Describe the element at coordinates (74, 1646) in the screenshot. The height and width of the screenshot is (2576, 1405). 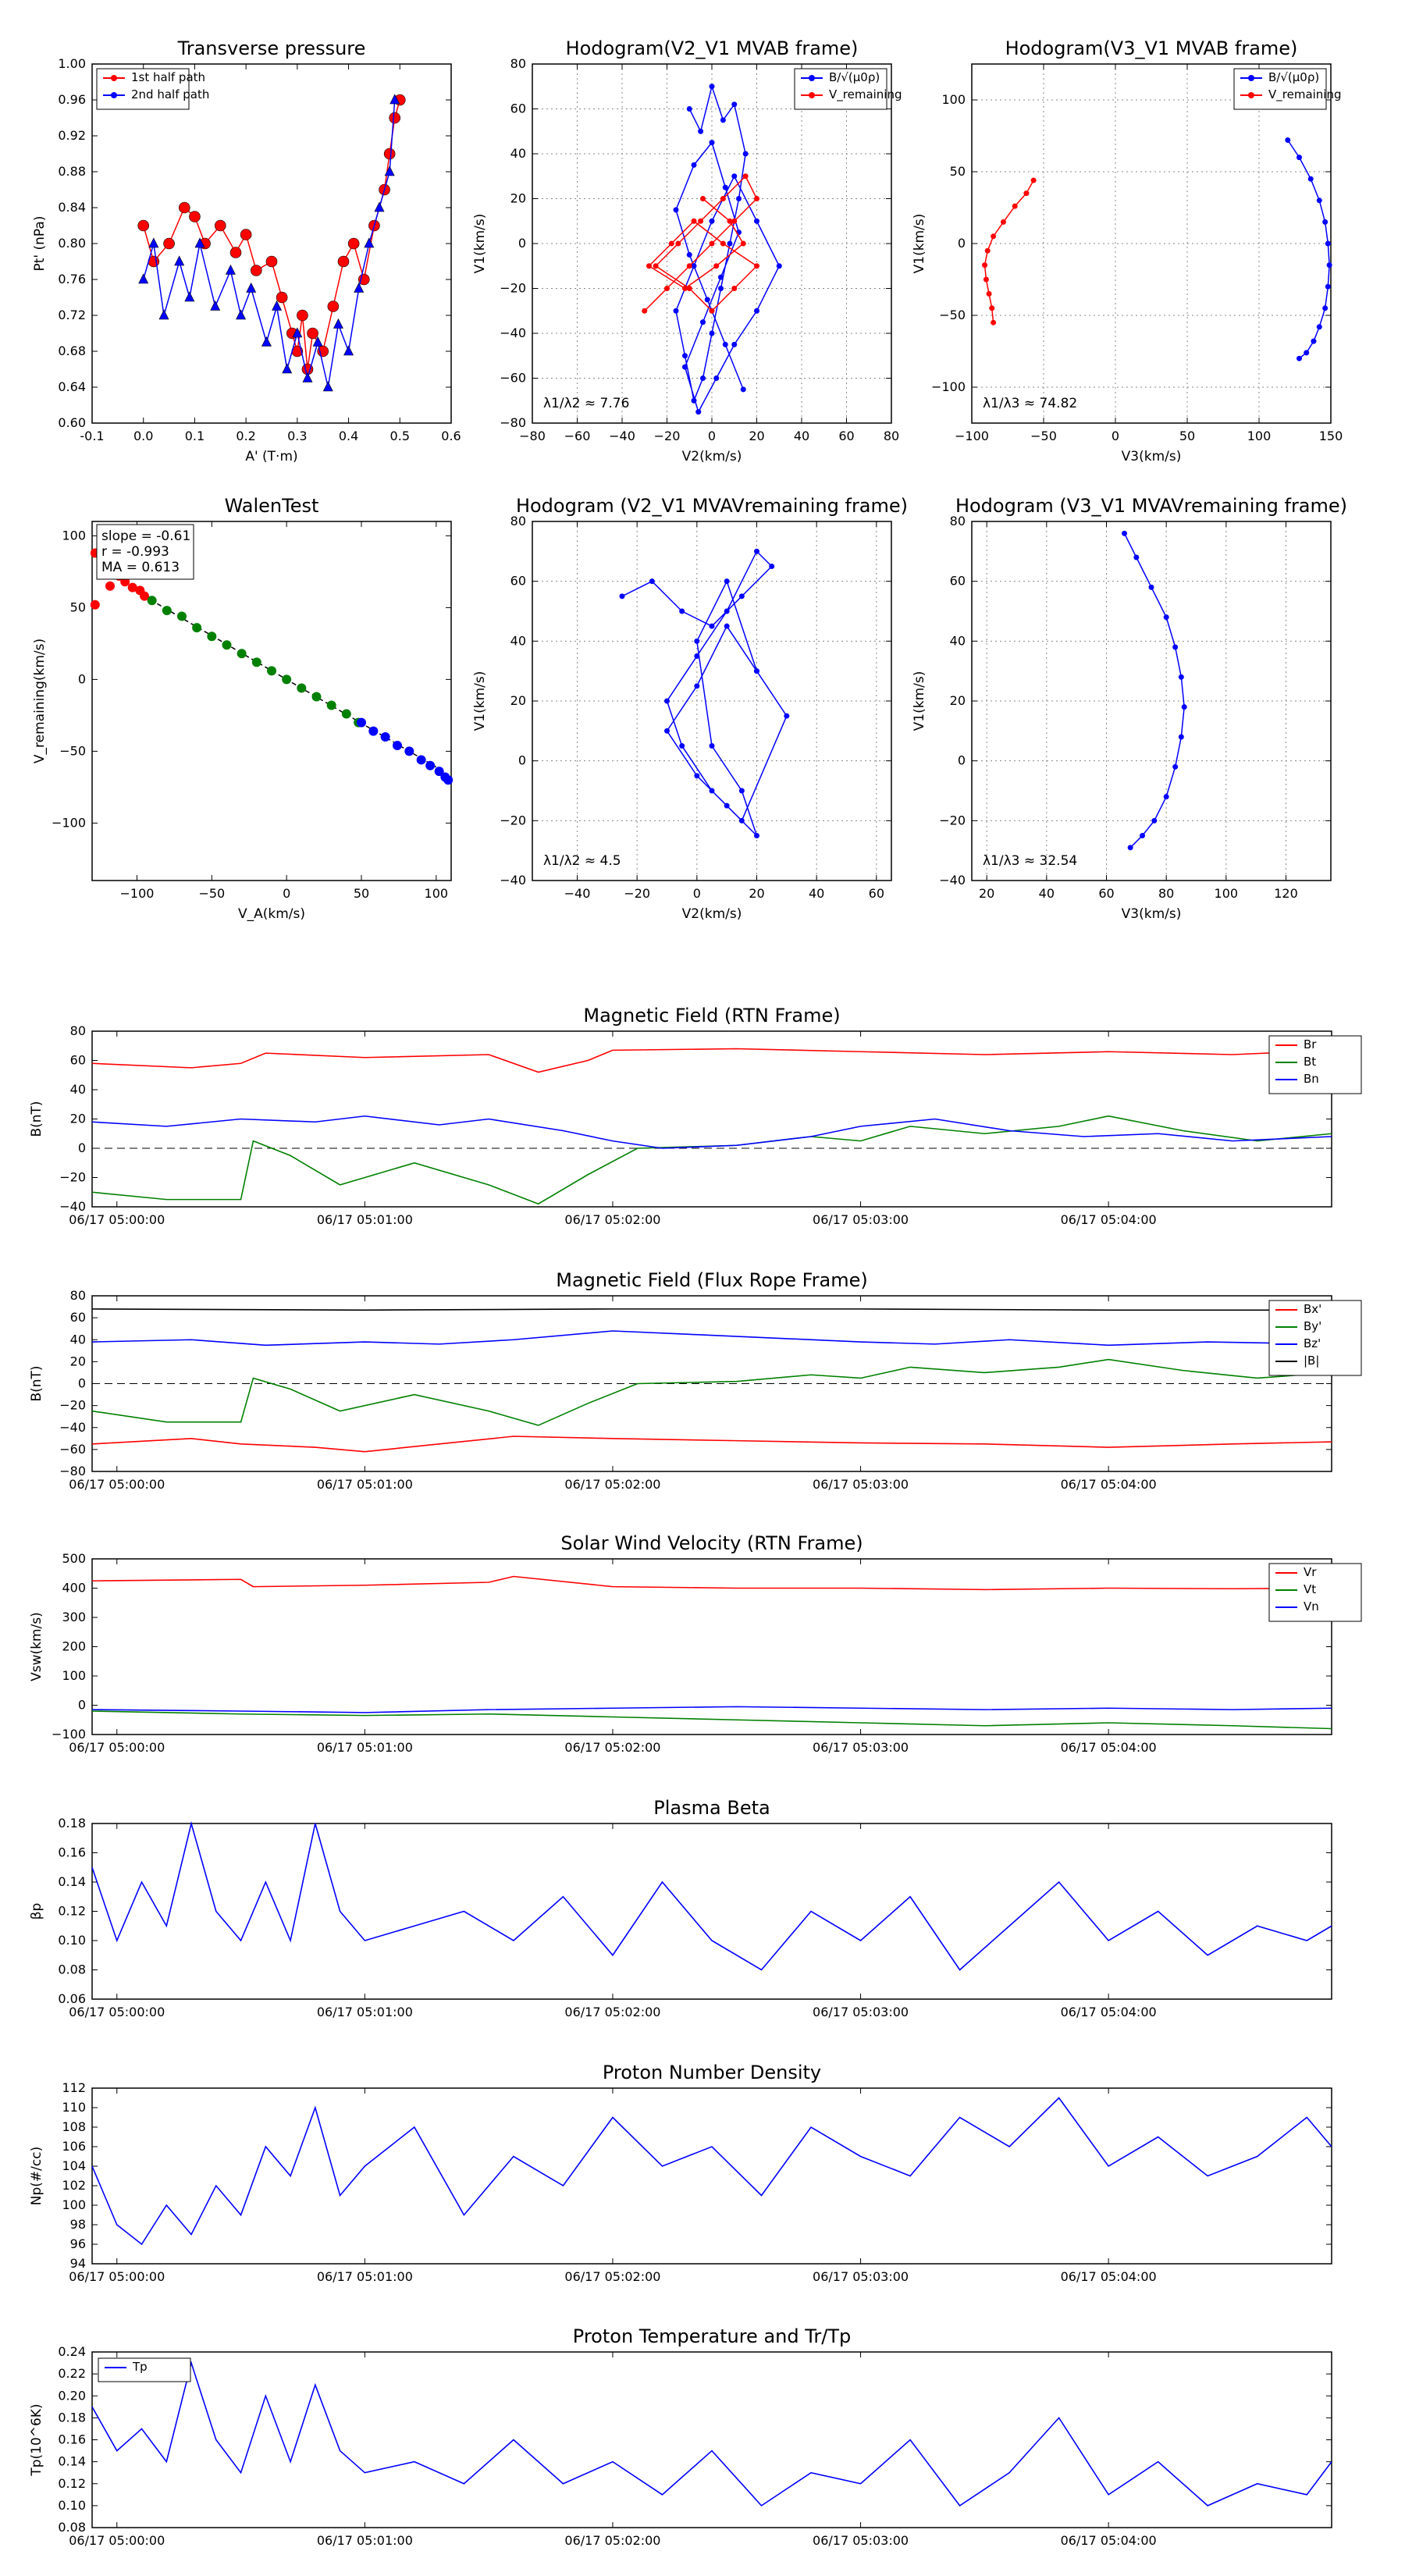
I see `y-tick-label: 200` at that location.